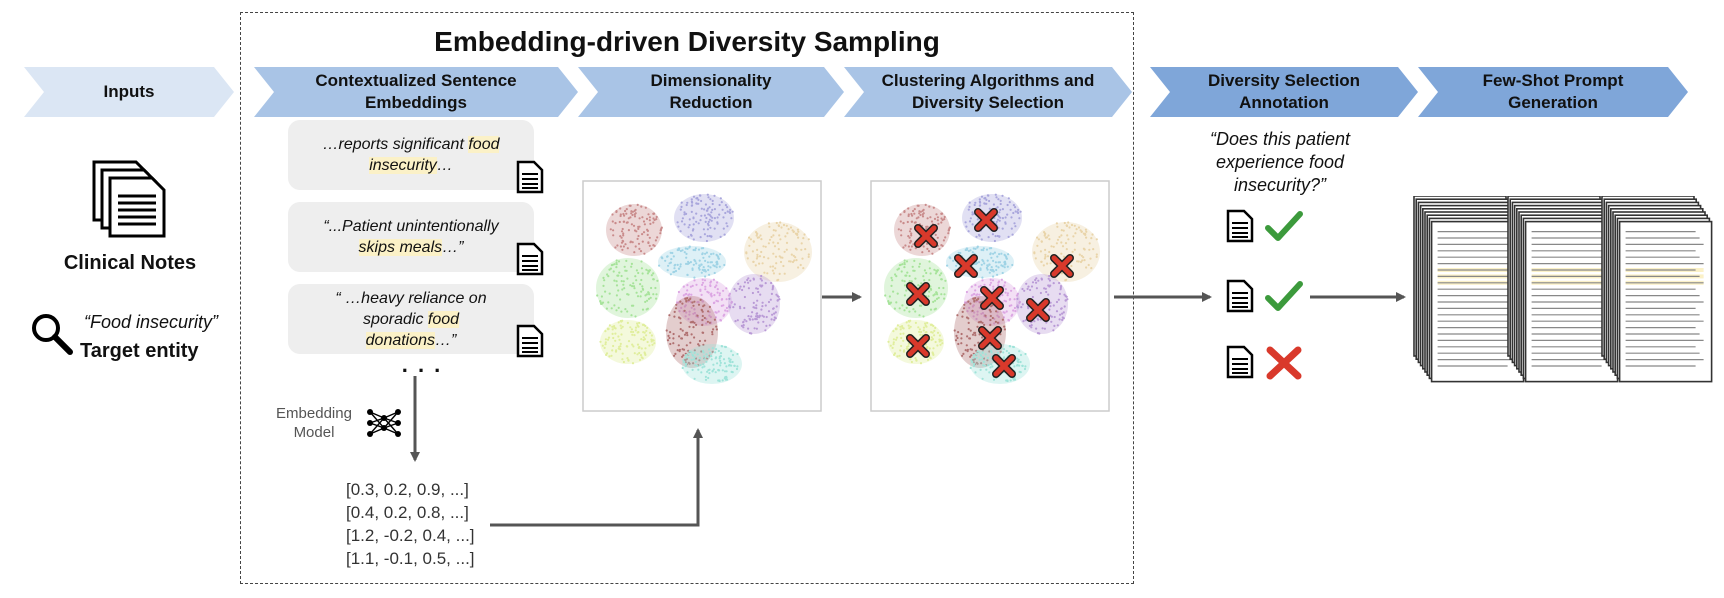  I want to click on vector-2: [0.4, 0.2, 0.8, ...], so click(407, 512).